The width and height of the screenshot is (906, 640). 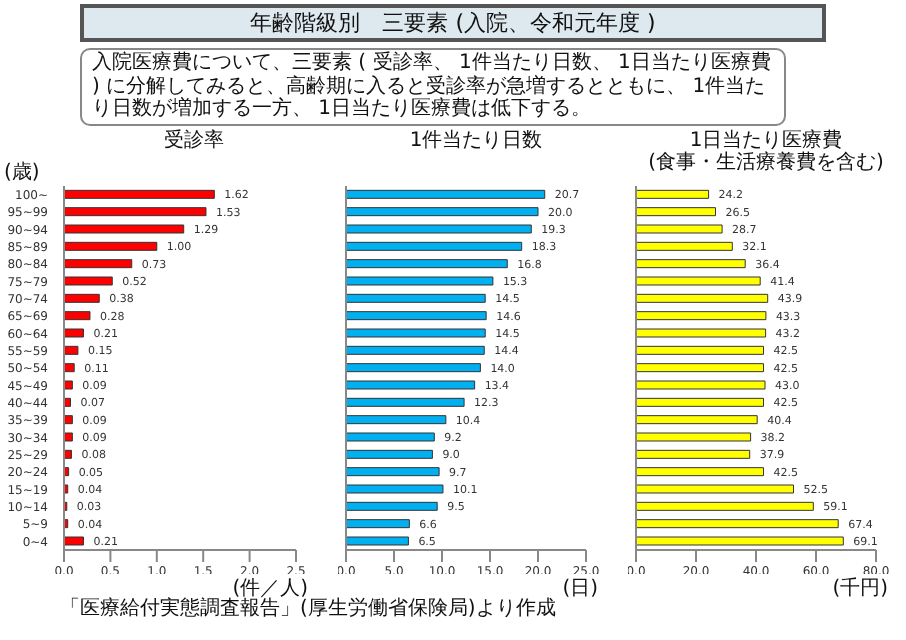 What do you see at coordinates (194, 140) in the screenshot?
I see `chart-title: 受診率` at bounding box center [194, 140].